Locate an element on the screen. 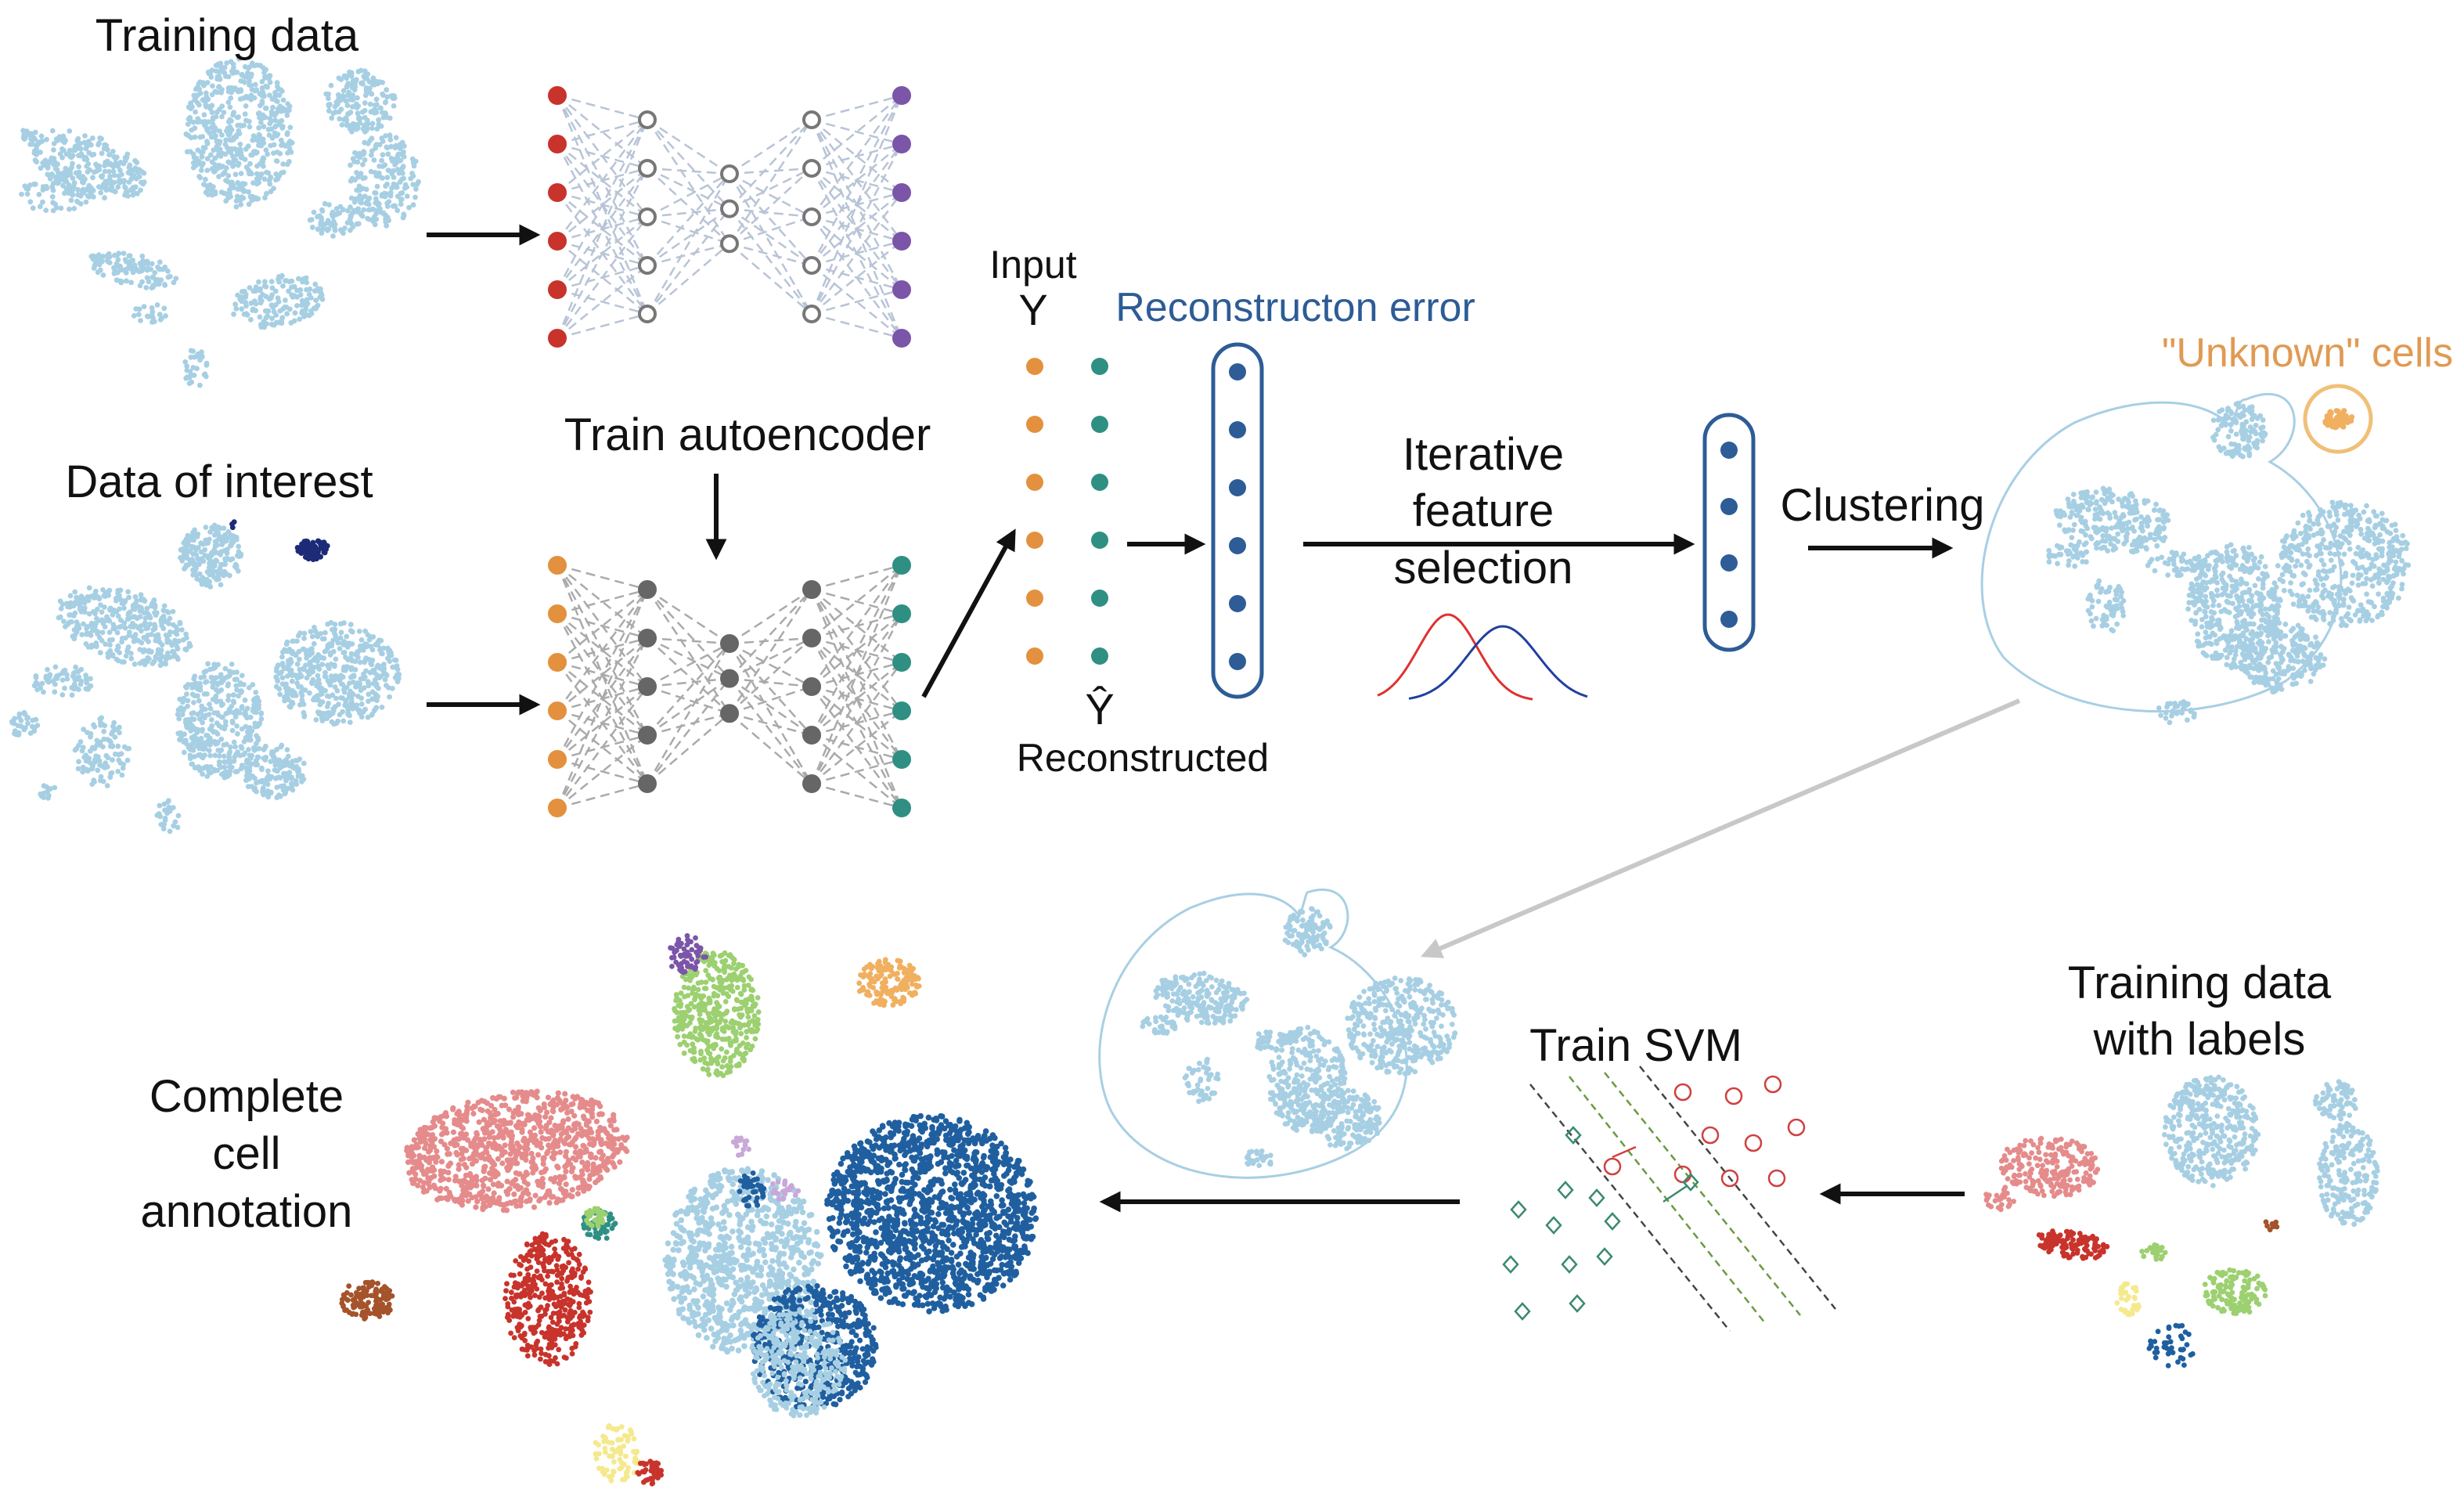  train-svm-label: Train SVM is located at coordinates (1636, 1045).